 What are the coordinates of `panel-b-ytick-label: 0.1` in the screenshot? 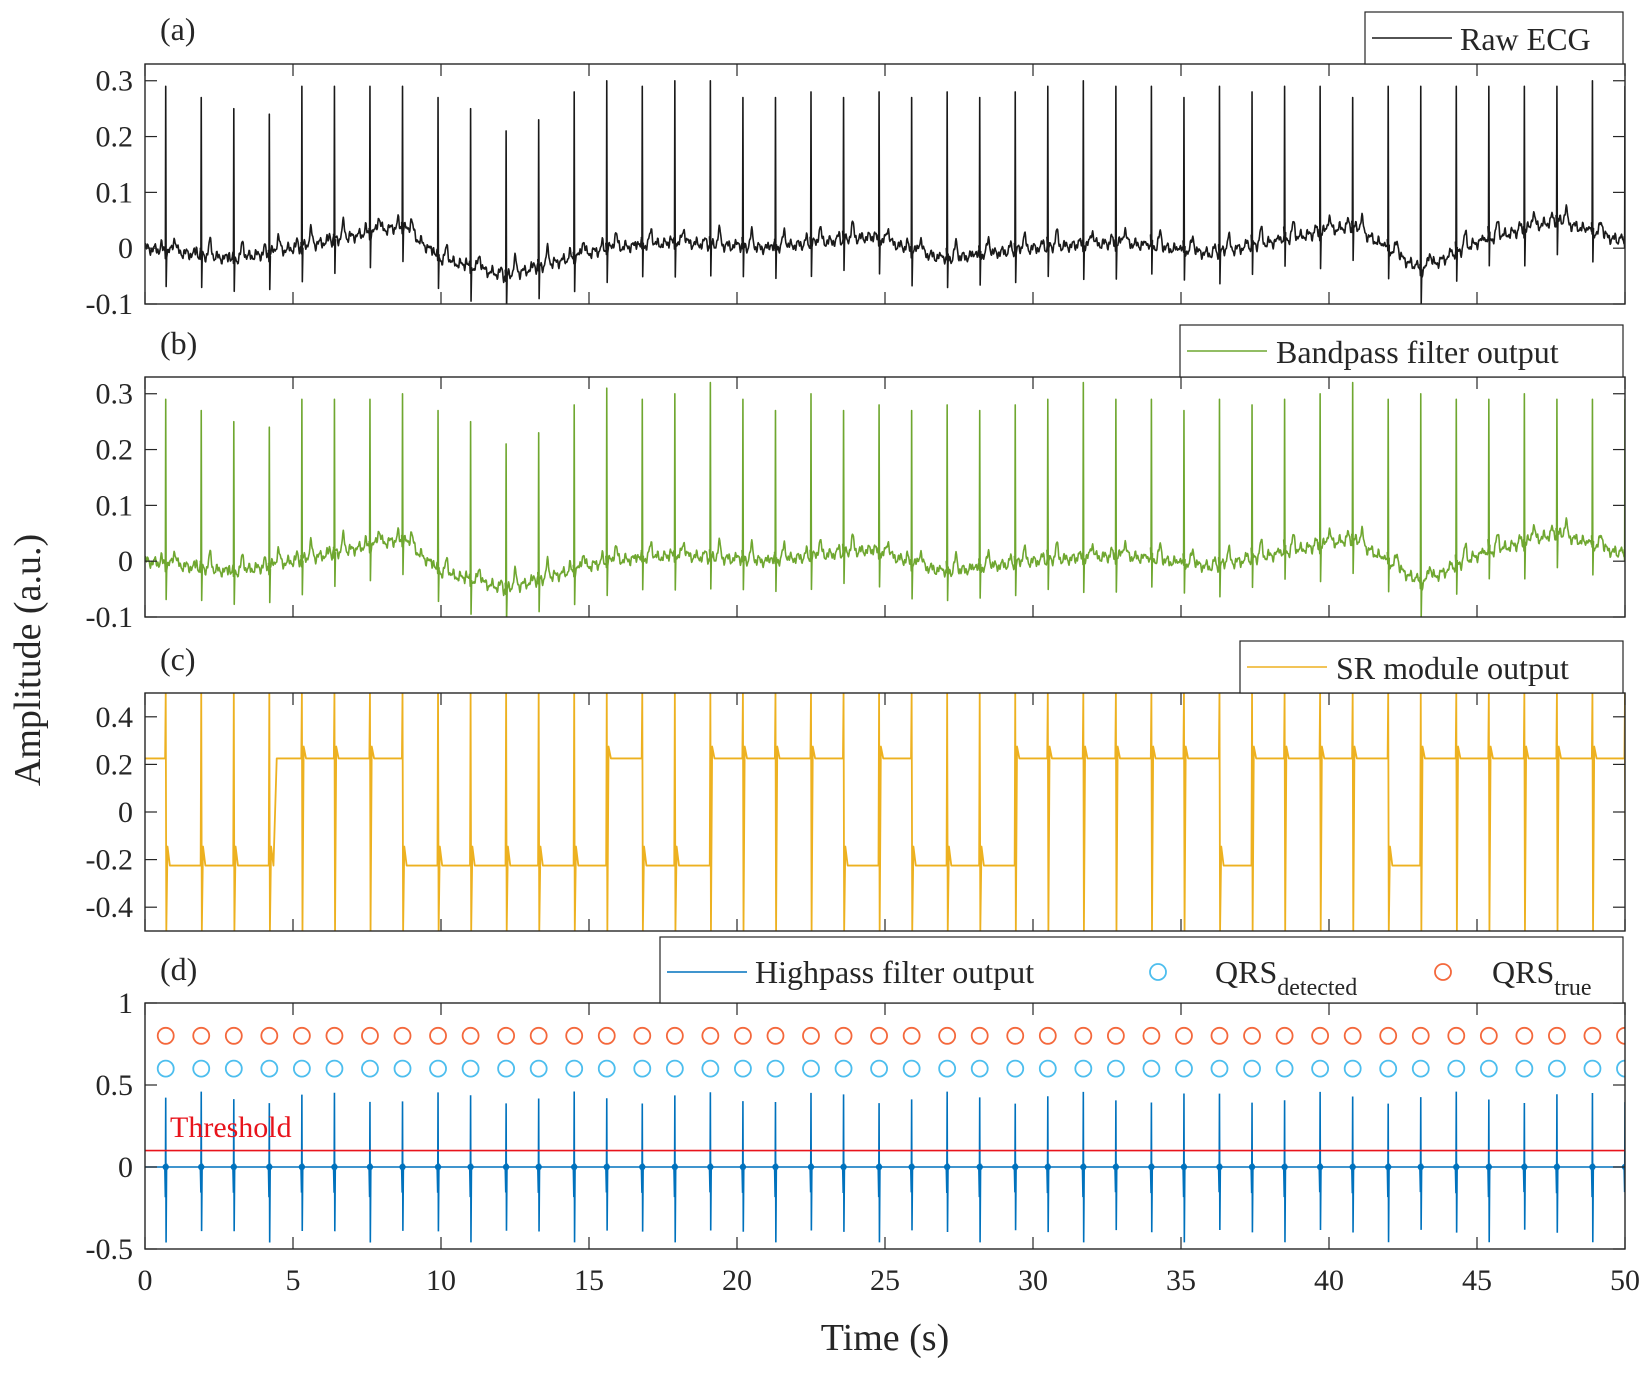 It's located at (115, 505).